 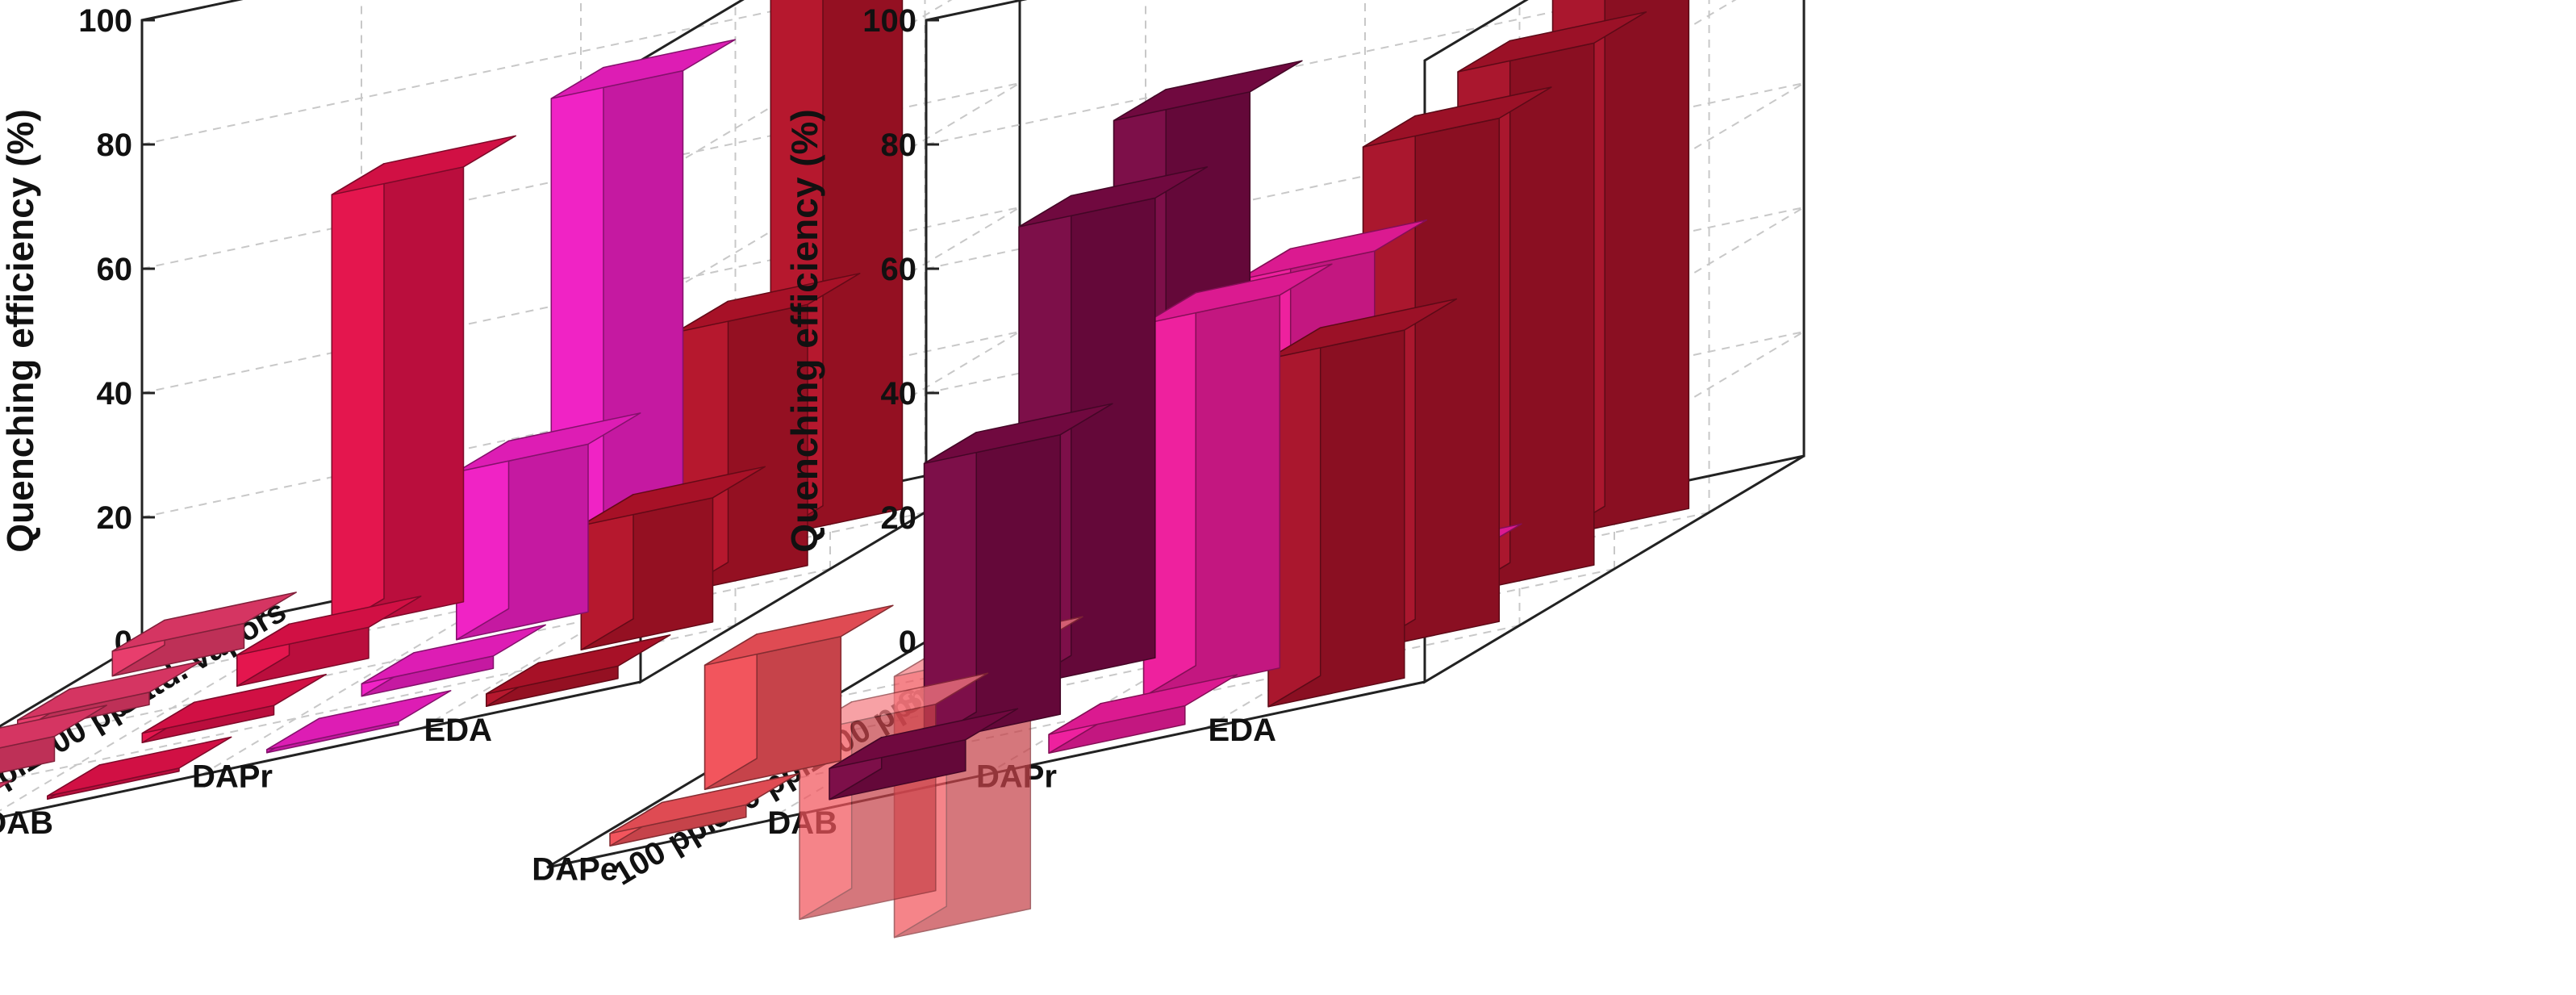 I want to click on floor-edges, so click(x=321, y=729).